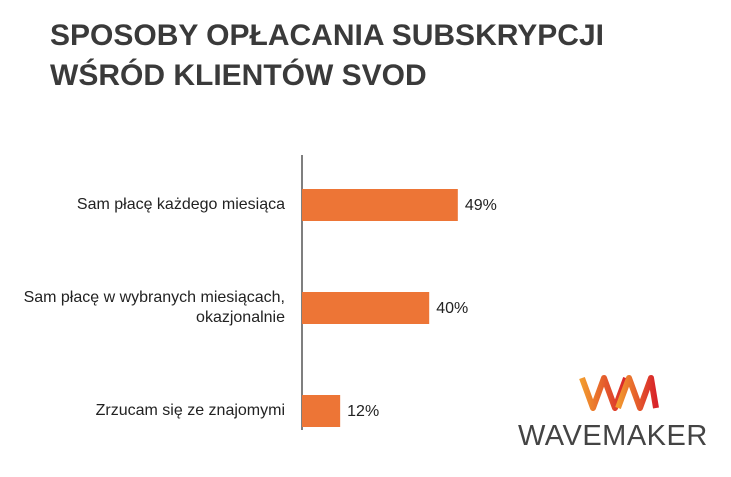 This screenshot has height=477, width=731. I want to click on value-label: 49%, so click(481, 205).